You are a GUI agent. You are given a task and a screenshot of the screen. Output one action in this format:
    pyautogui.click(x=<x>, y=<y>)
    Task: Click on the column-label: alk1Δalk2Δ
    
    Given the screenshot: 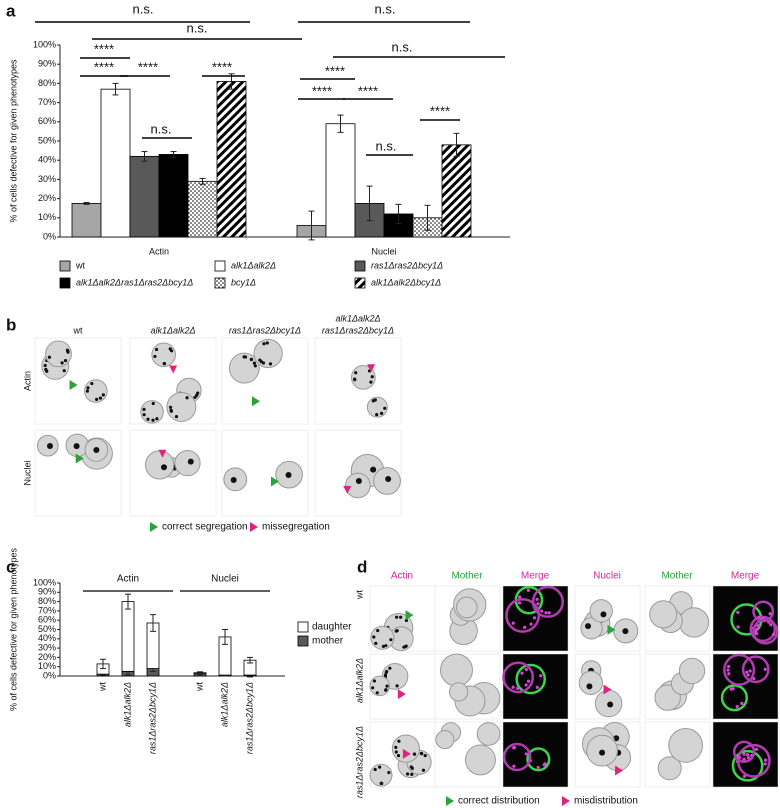 What is the action you would take?
    pyautogui.click(x=357, y=318)
    